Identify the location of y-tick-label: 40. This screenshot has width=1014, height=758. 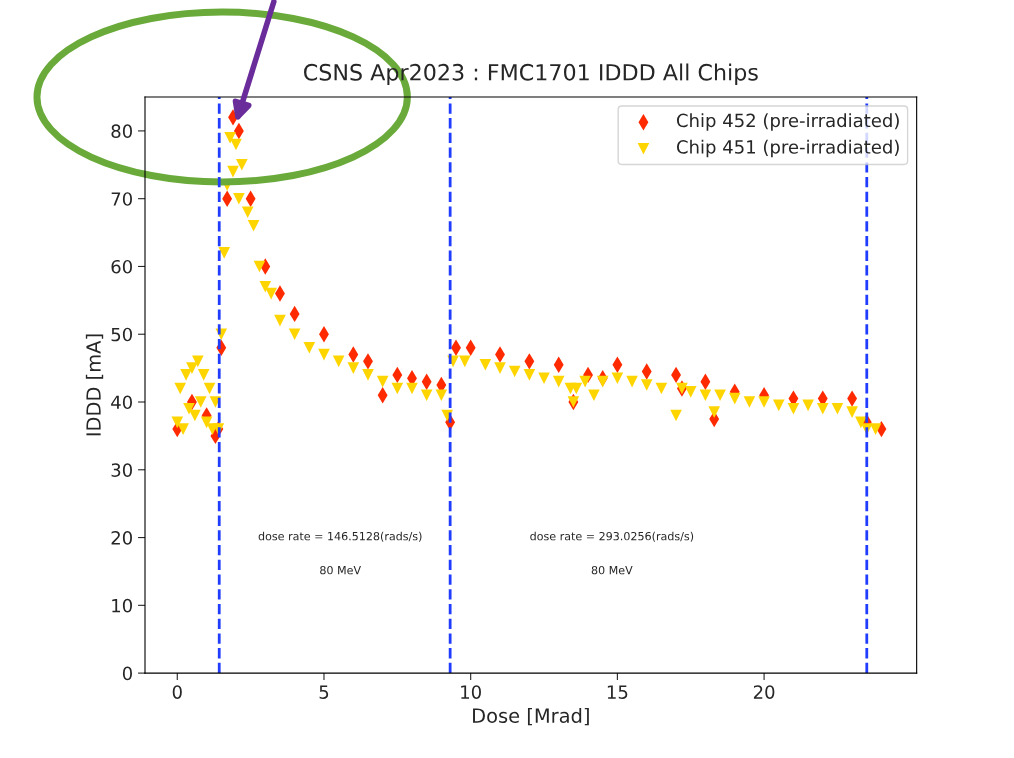
(121, 402).